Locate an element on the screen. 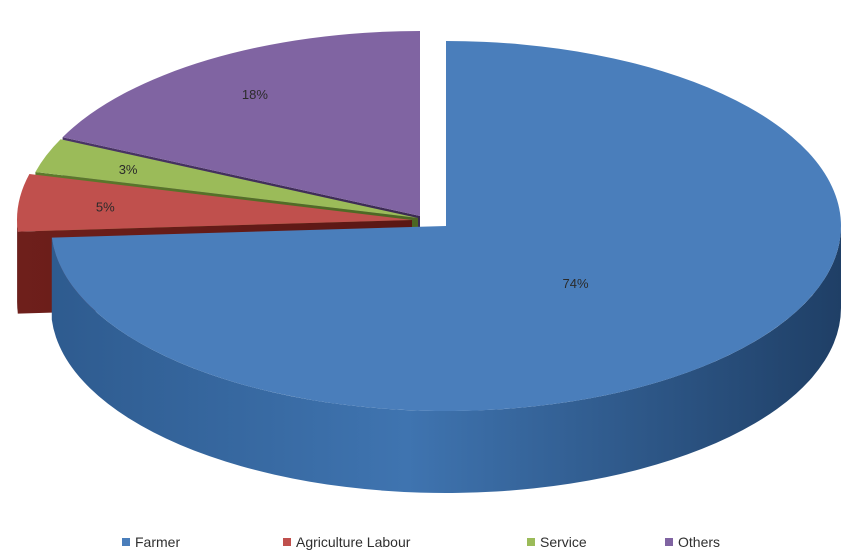  legend-label-others: Others is located at coordinates (699, 542).